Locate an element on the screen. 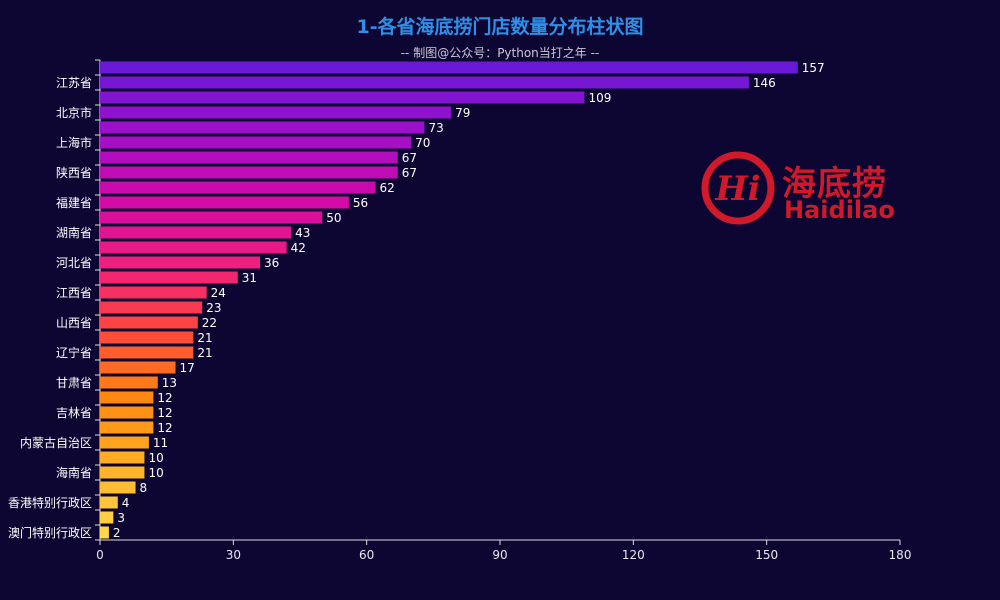 This screenshot has height=600, width=1000. chart-title: 1-各省海底捞门店数量分布柱状图 is located at coordinates (500, 27).